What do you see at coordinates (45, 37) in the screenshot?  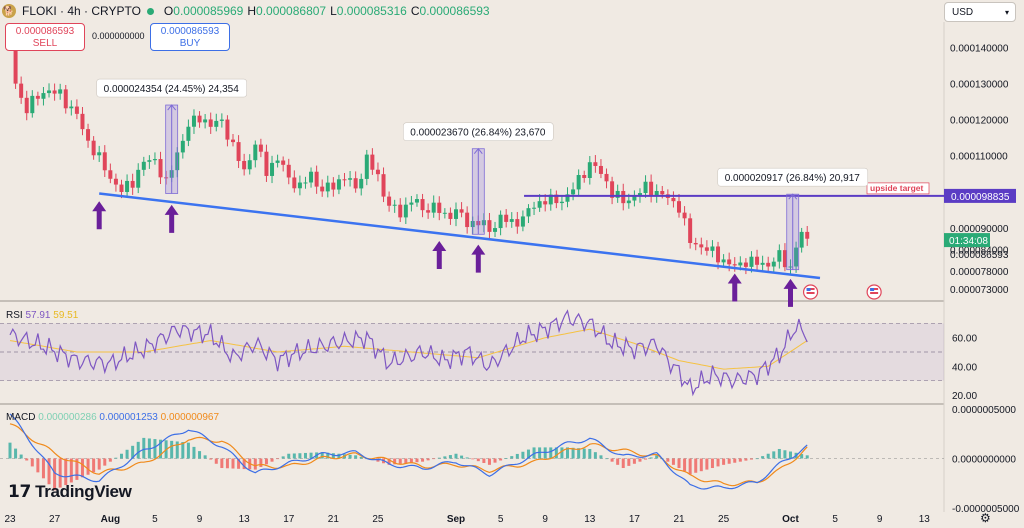 I see `sell-button: 0.000086593 SELL` at bounding box center [45, 37].